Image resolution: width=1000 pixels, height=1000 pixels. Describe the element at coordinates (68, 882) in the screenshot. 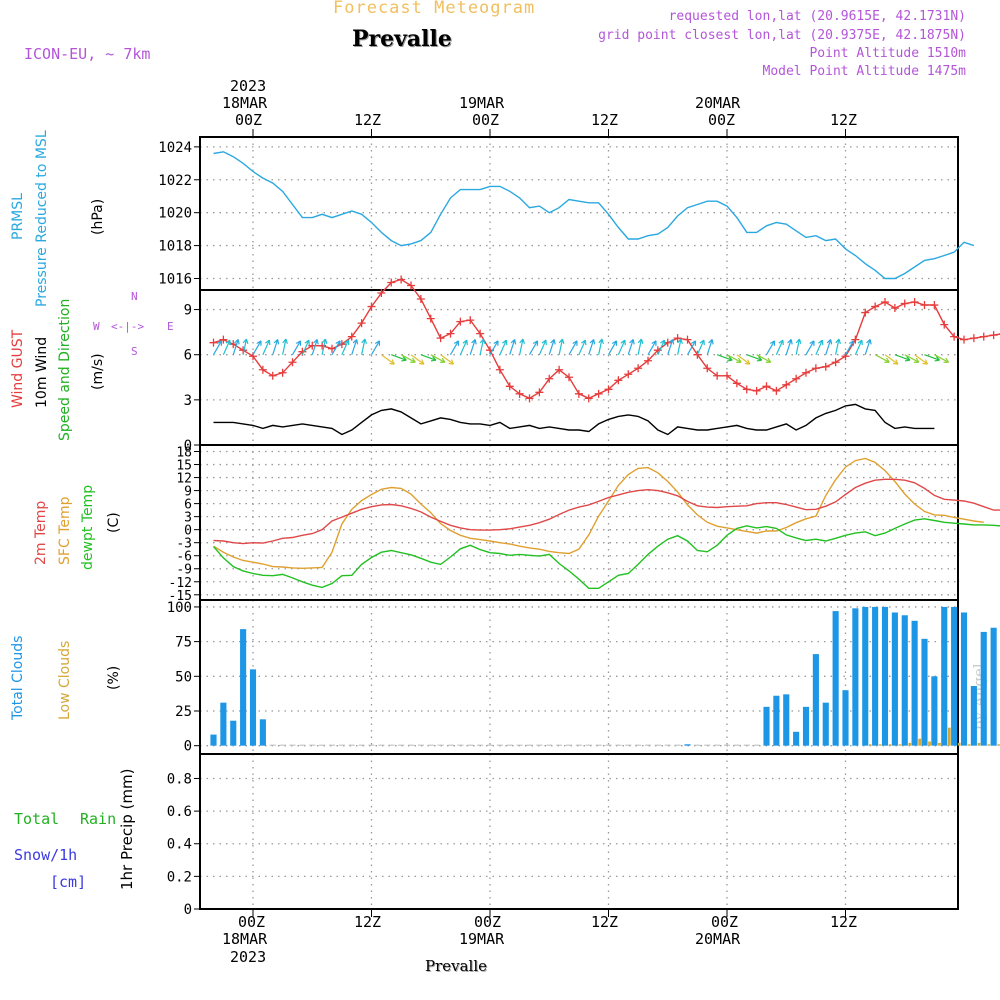

I see `precip-cm-label: [cm]` at that location.